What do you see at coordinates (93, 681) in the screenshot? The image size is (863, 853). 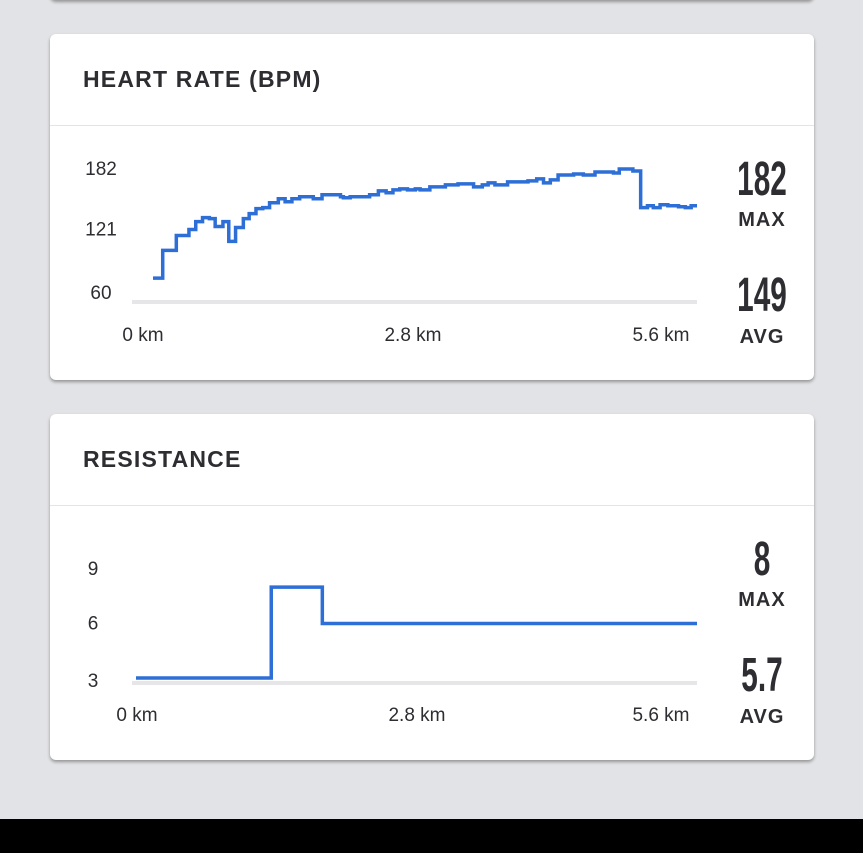 I see `y-tick-label: 3` at bounding box center [93, 681].